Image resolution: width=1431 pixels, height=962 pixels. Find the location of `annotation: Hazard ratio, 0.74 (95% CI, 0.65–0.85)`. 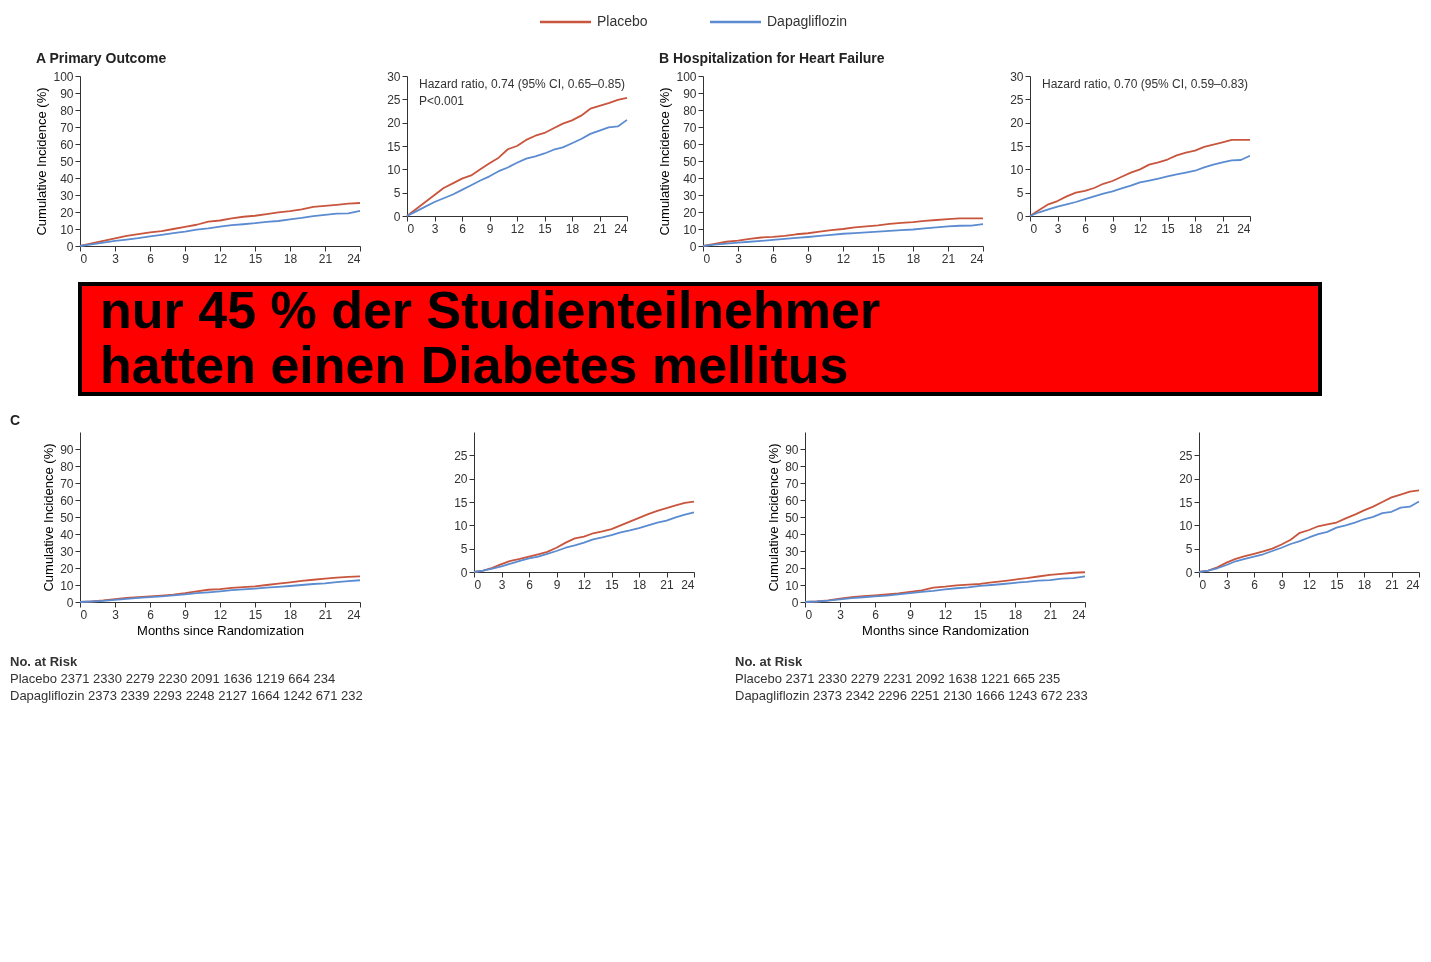

annotation: Hazard ratio, 0.74 (95% CI, 0.65–0.85) is located at coordinates (522, 84).